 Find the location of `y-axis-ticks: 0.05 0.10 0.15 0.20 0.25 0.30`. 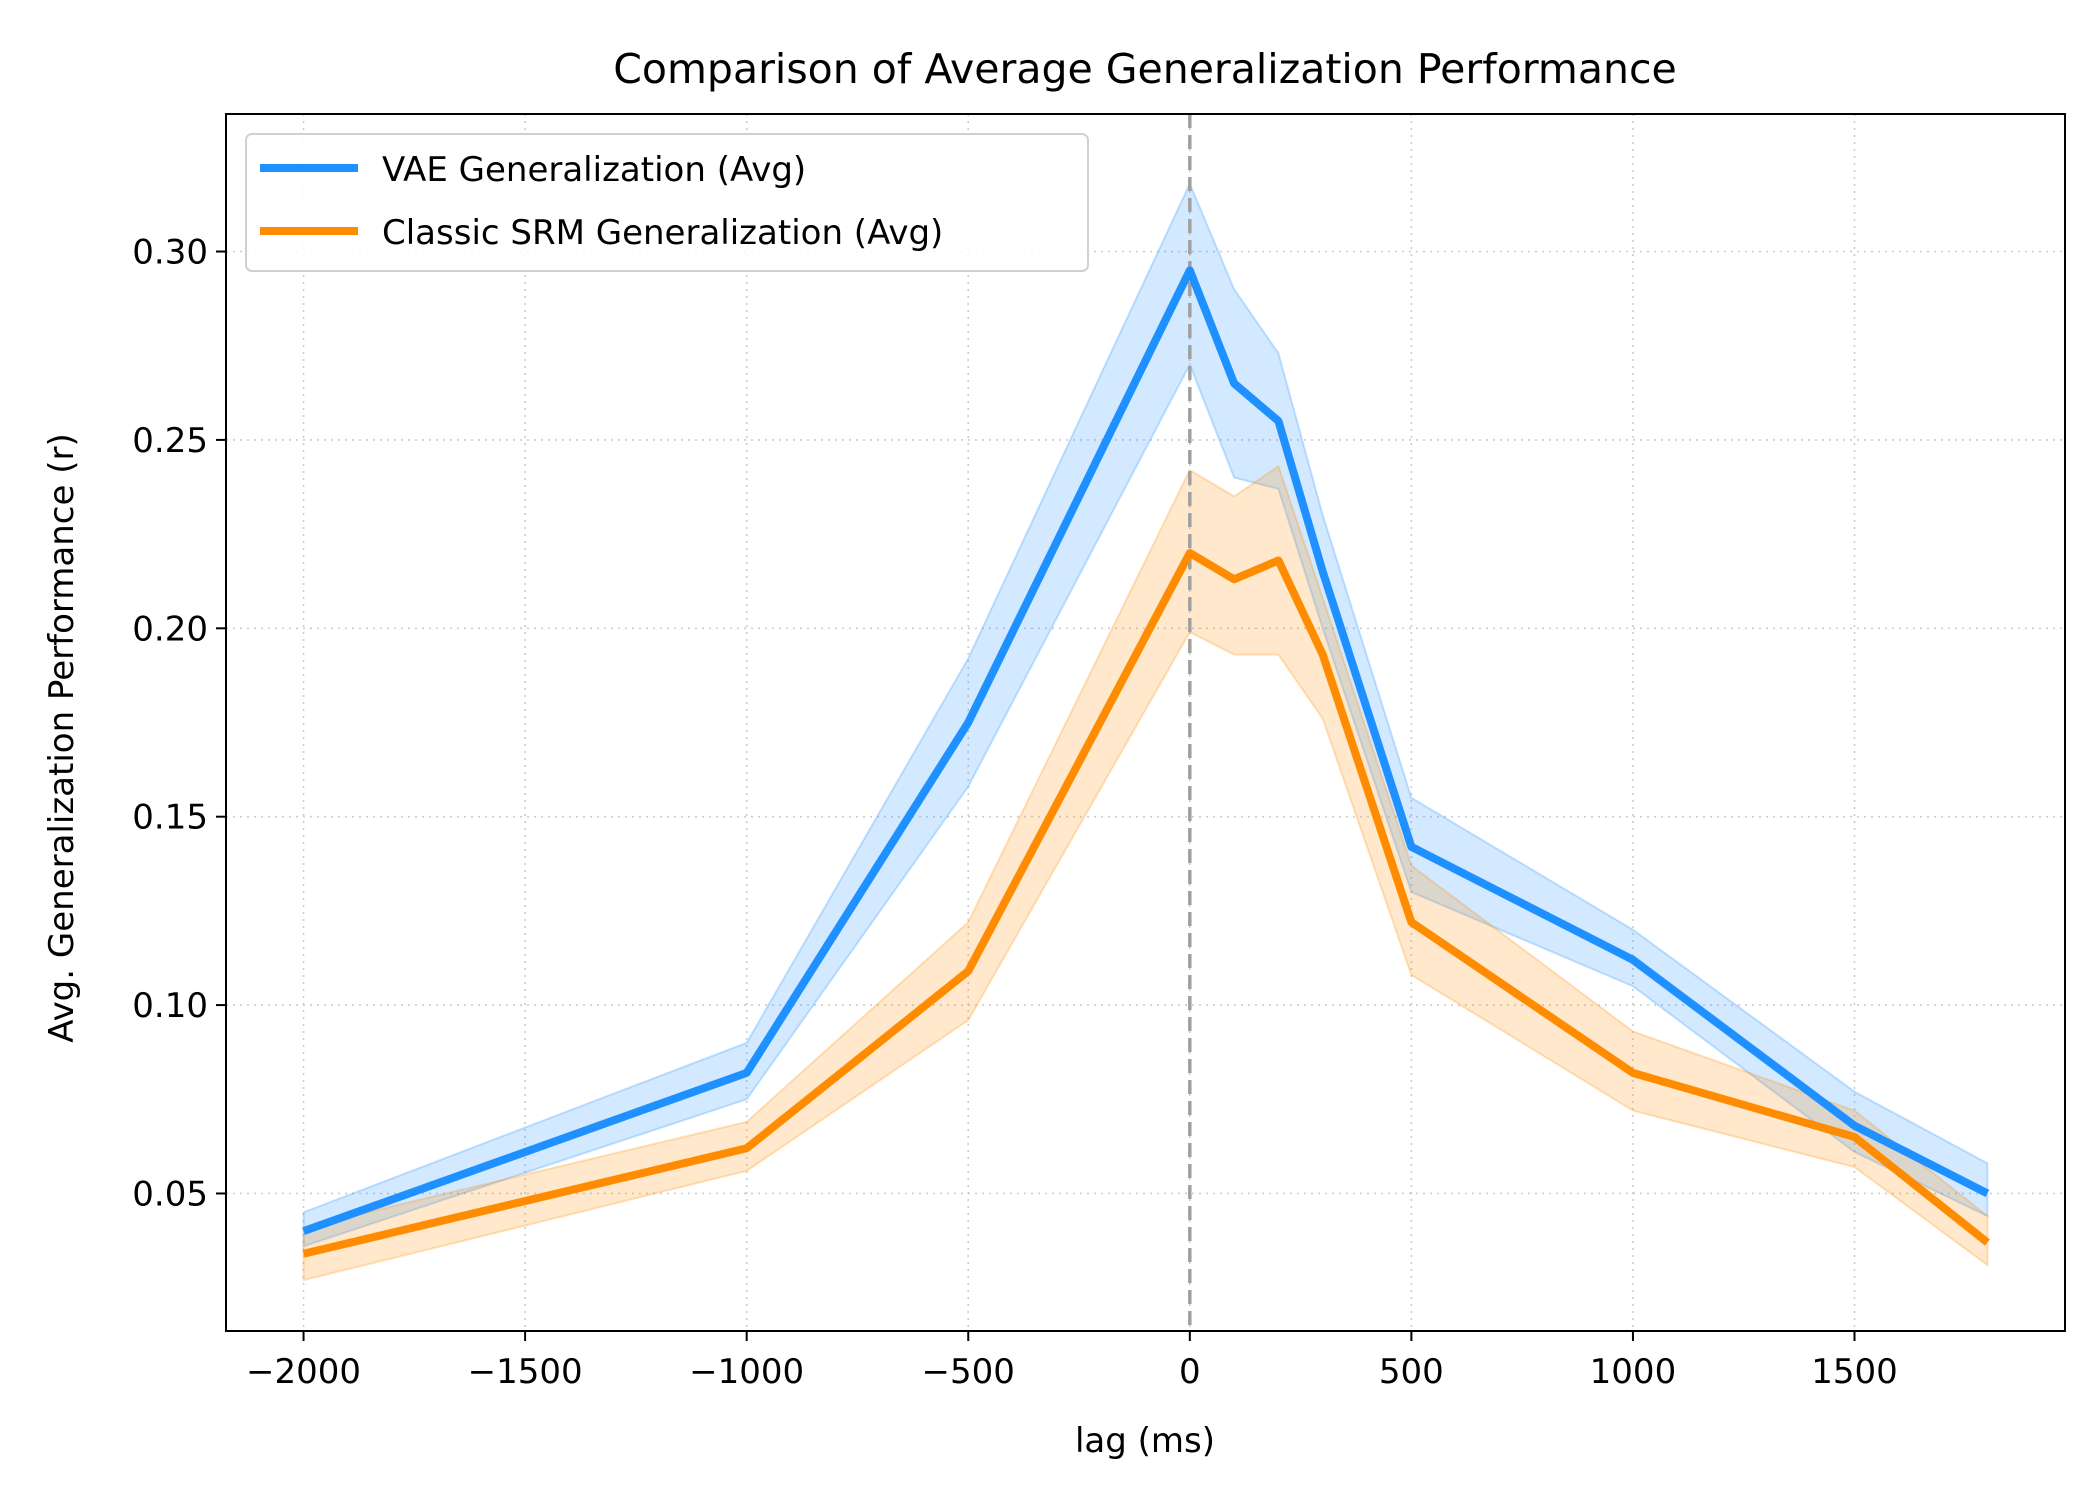

y-axis-ticks: 0.05 0.10 0.15 0.20 0.25 0.30 is located at coordinates (179, 723).